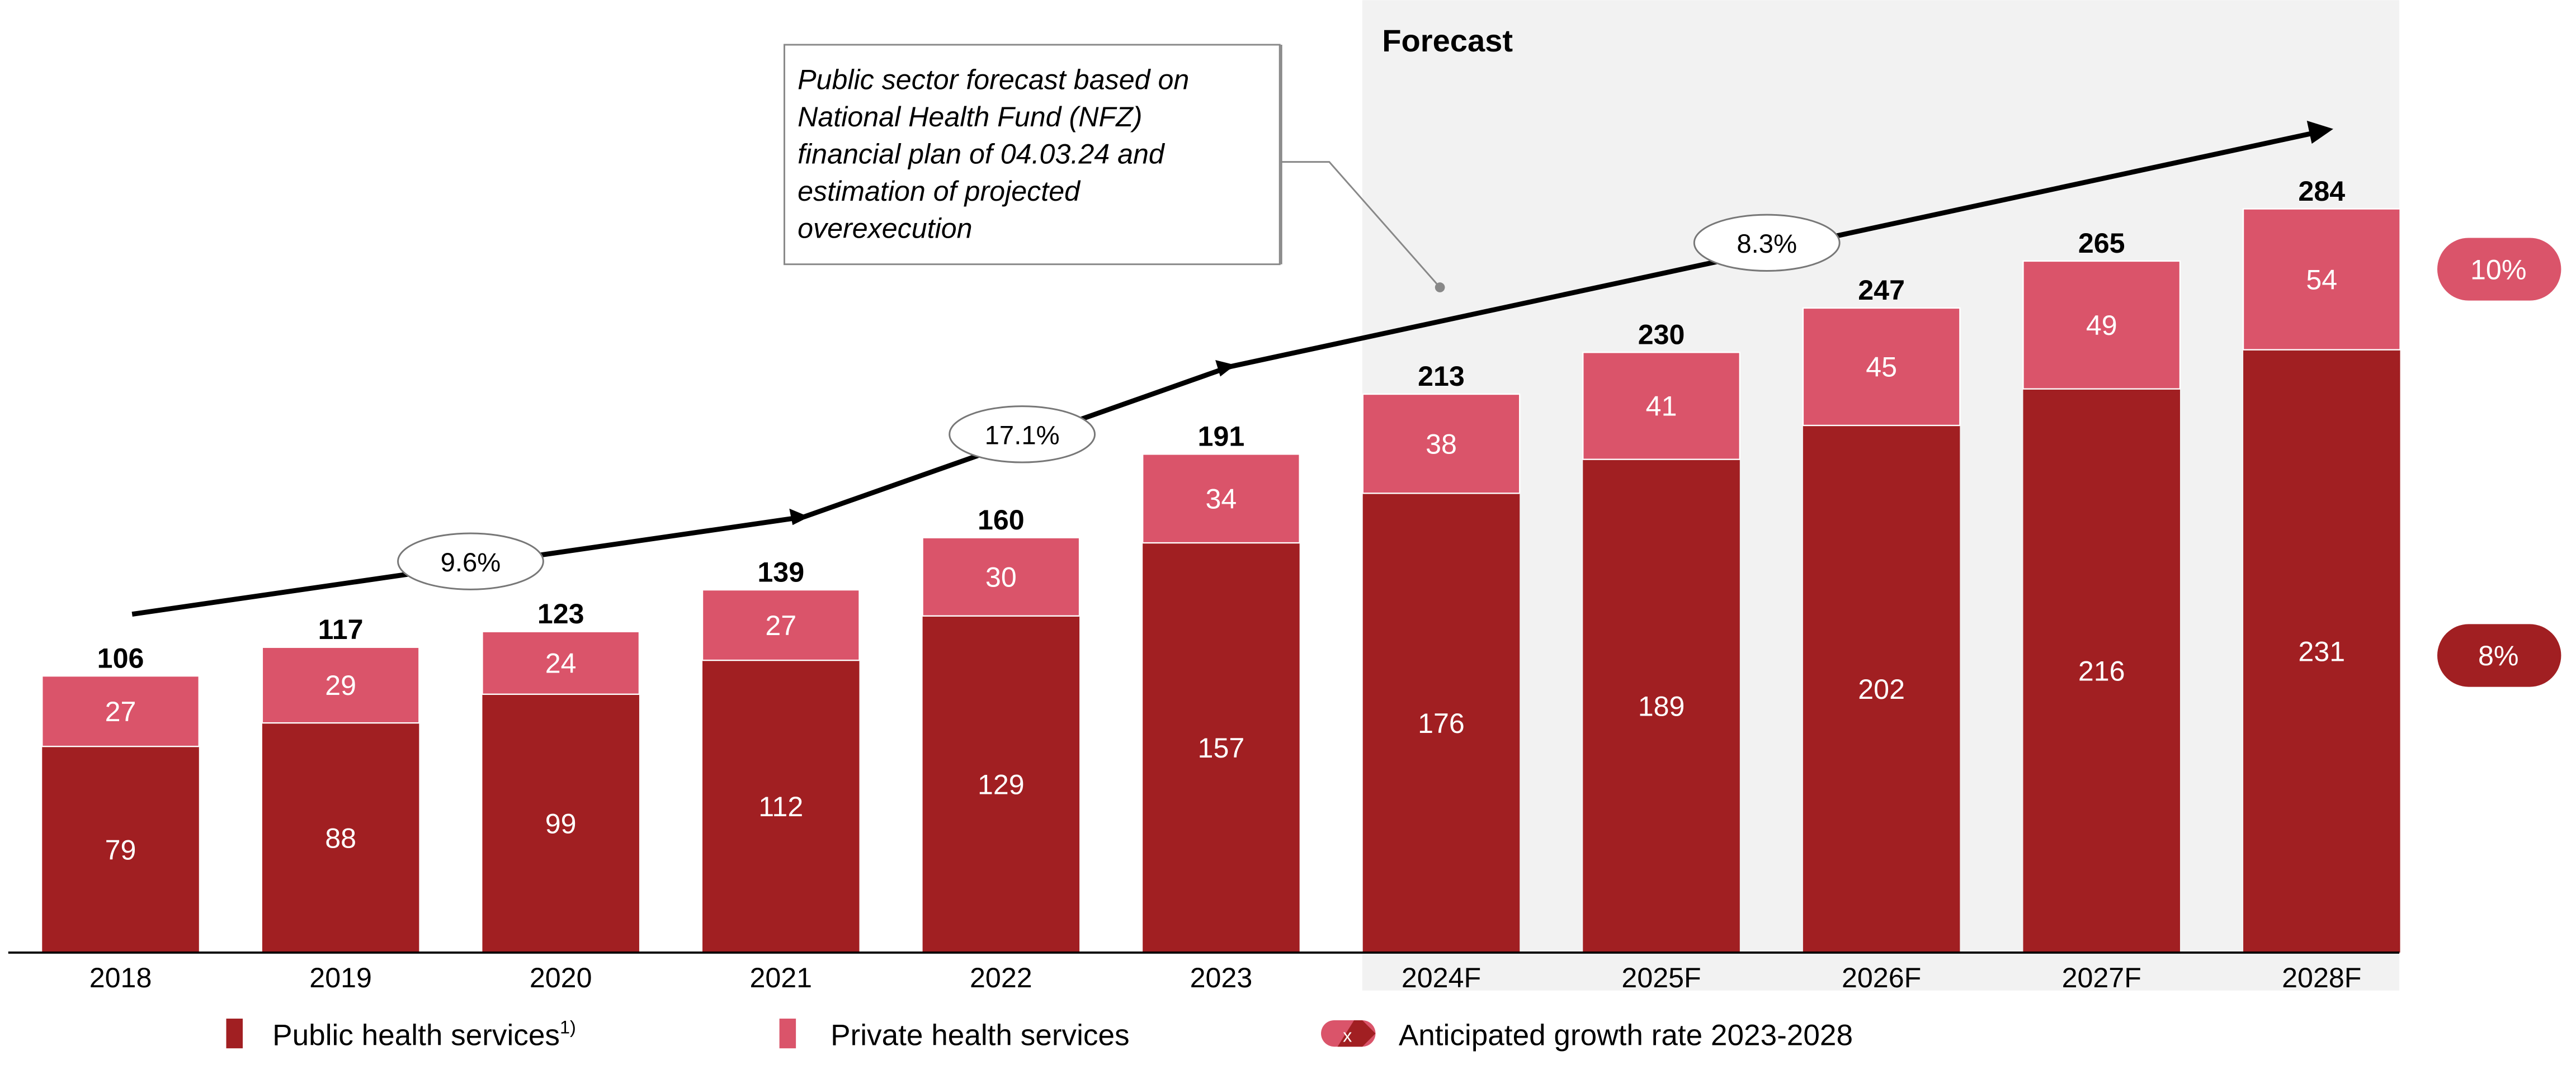  I want to click on data-label-private: 45, so click(1881, 367).